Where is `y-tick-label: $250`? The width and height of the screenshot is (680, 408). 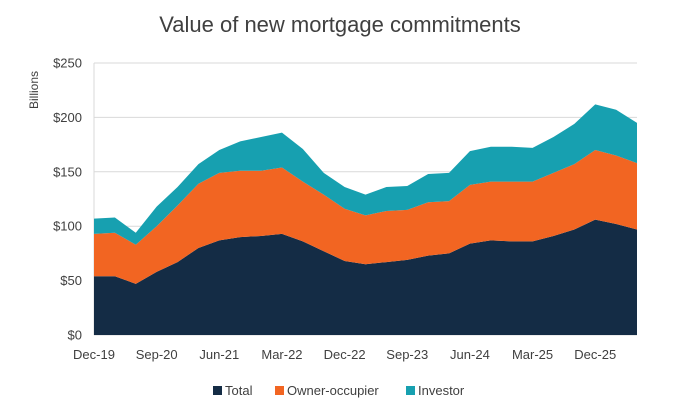
y-tick-label: $250 is located at coordinates (67, 63).